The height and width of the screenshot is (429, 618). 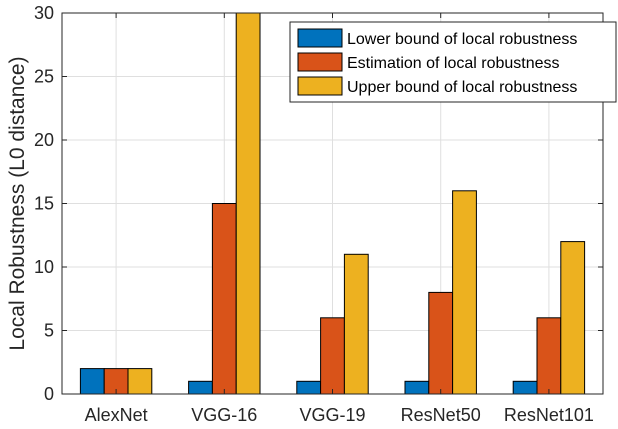 I want to click on x-tick-label: VGG-16, so click(x=224, y=415).